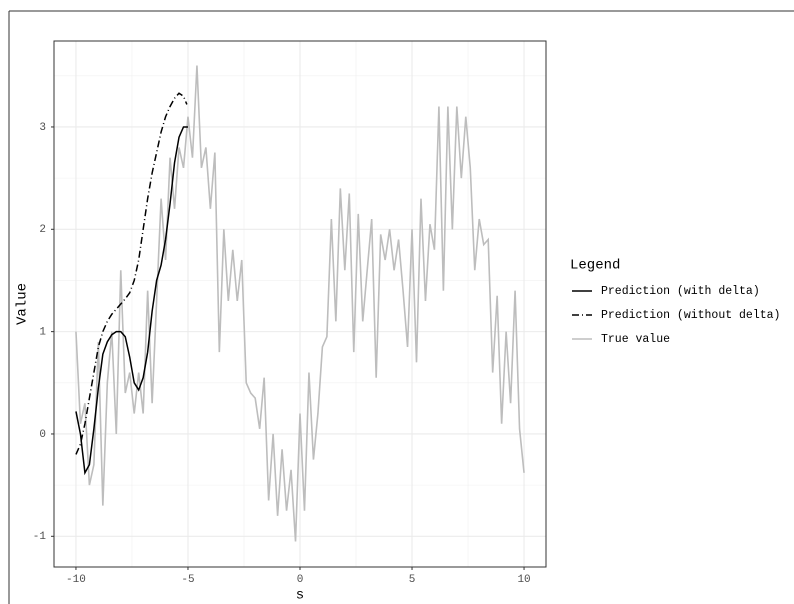 The height and width of the screenshot is (604, 794). I want to click on y-tick-label: 3, so click(42, 128).